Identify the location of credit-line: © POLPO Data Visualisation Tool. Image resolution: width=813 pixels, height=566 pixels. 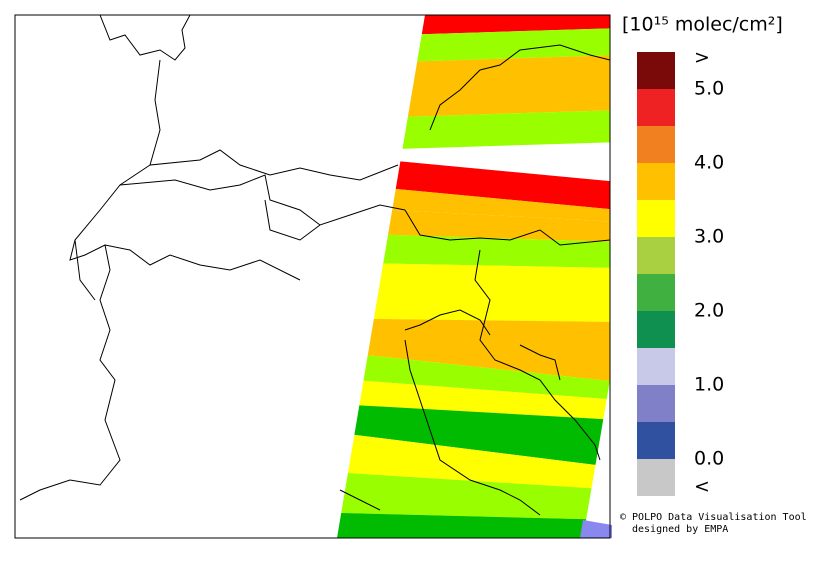
(713, 517).